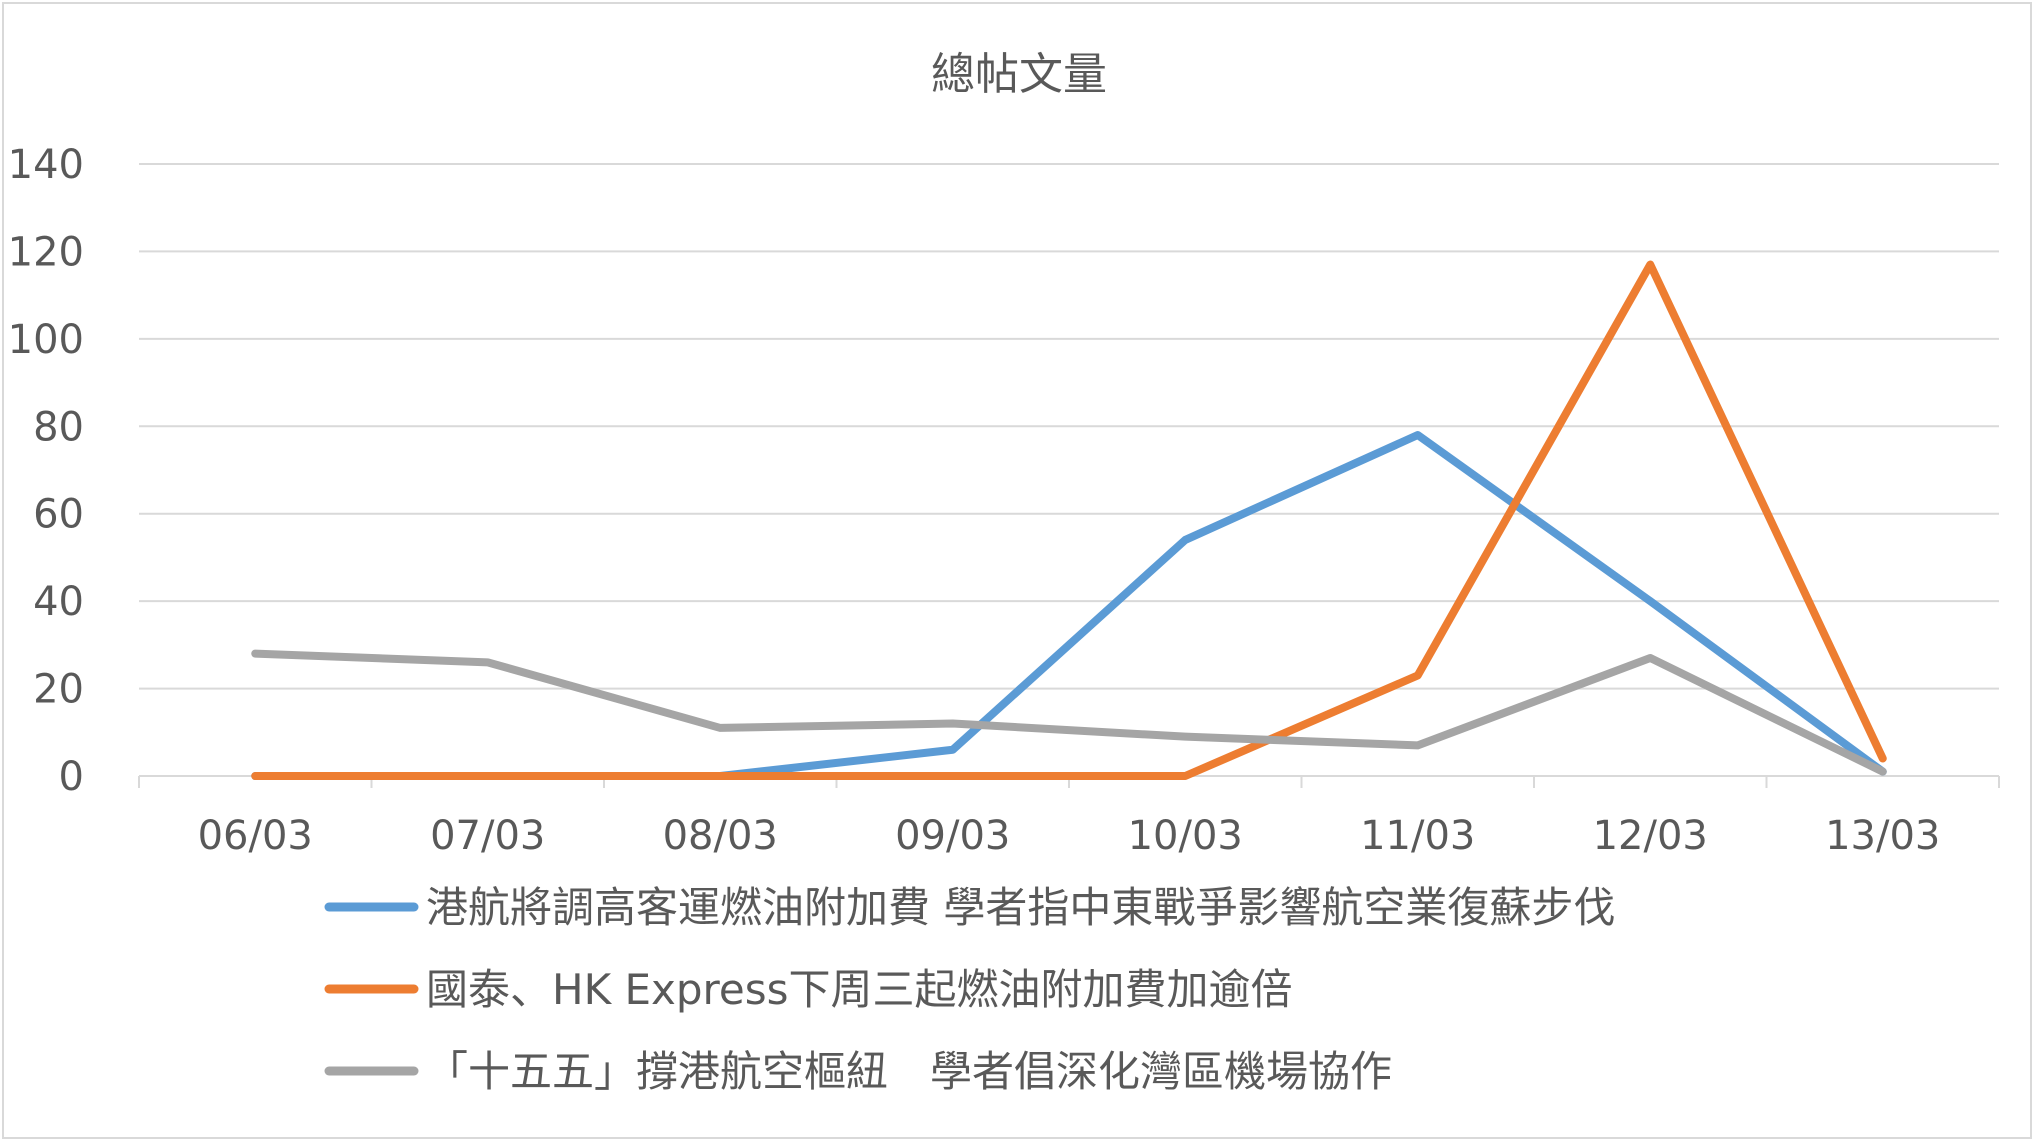  What do you see at coordinates (71, 777) in the screenshot?
I see `y-tick-label: 0` at bounding box center [71, 777].